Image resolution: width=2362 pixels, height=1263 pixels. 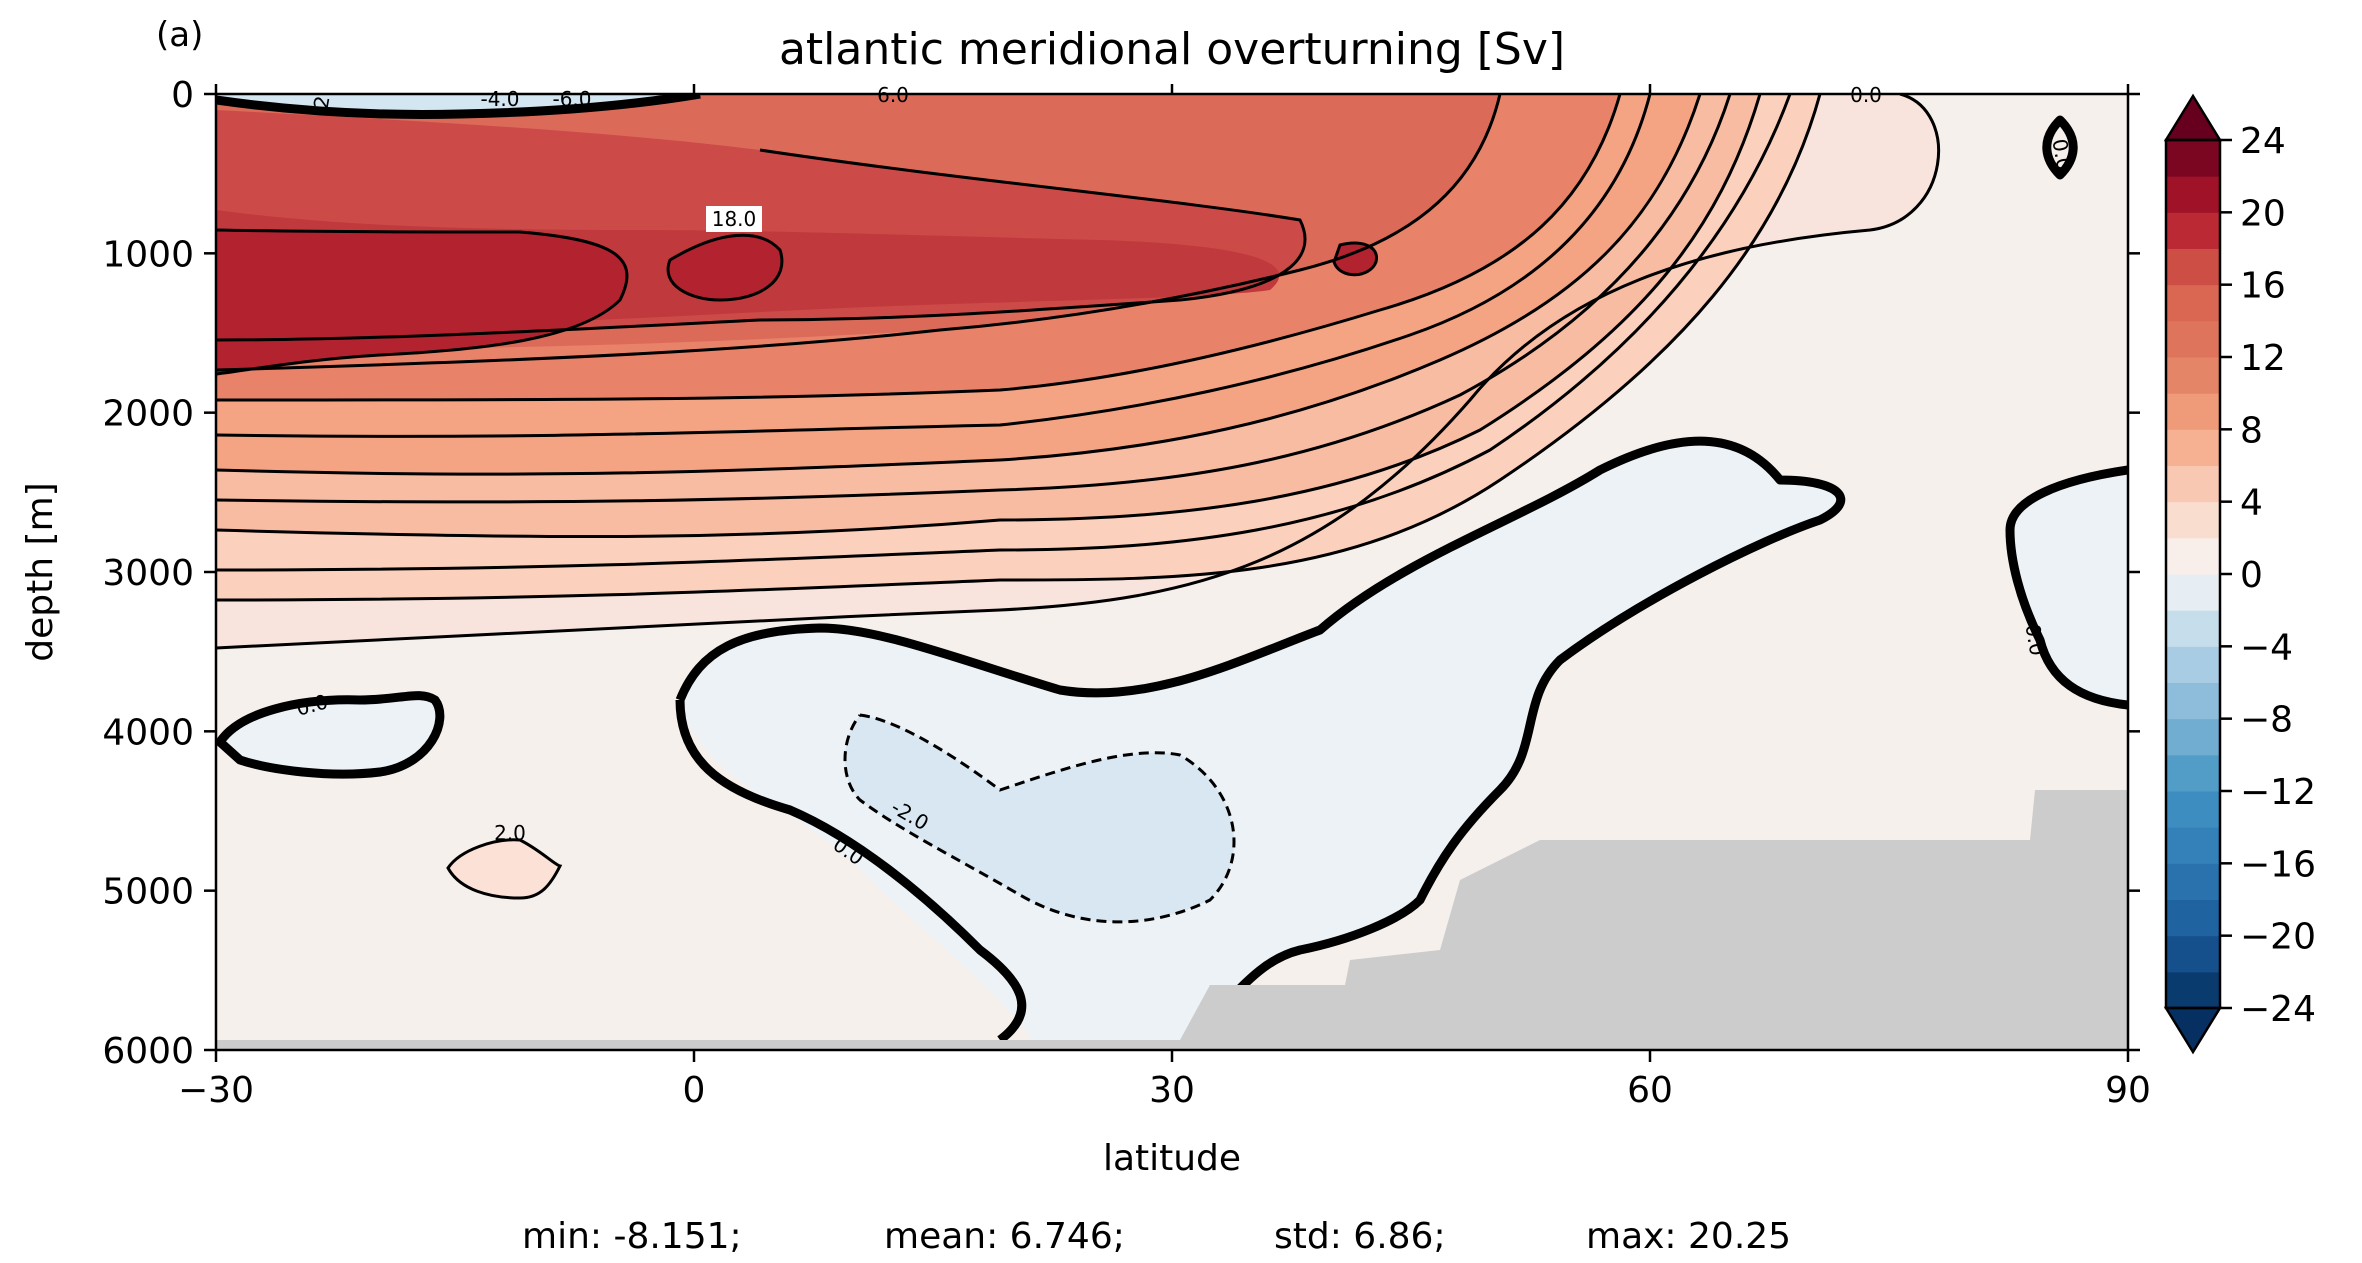 What do you see at coordinates (148, 414) in the screenshot?
I see `y-tick-label: 2000` at bounding box center [148, 414].